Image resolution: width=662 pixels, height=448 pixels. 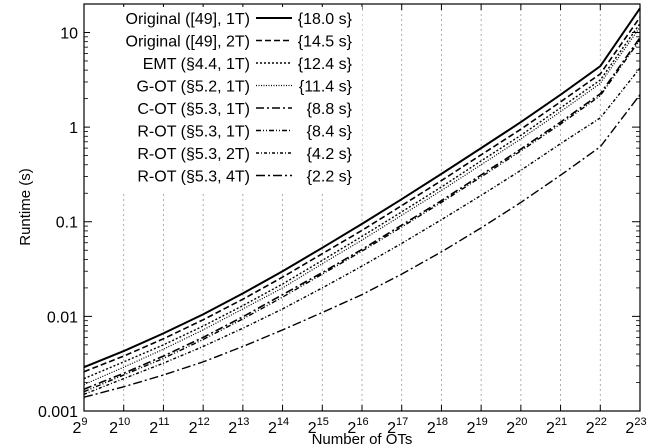 I want to click on x-tick-label: 212, so click(x=199, y=426).